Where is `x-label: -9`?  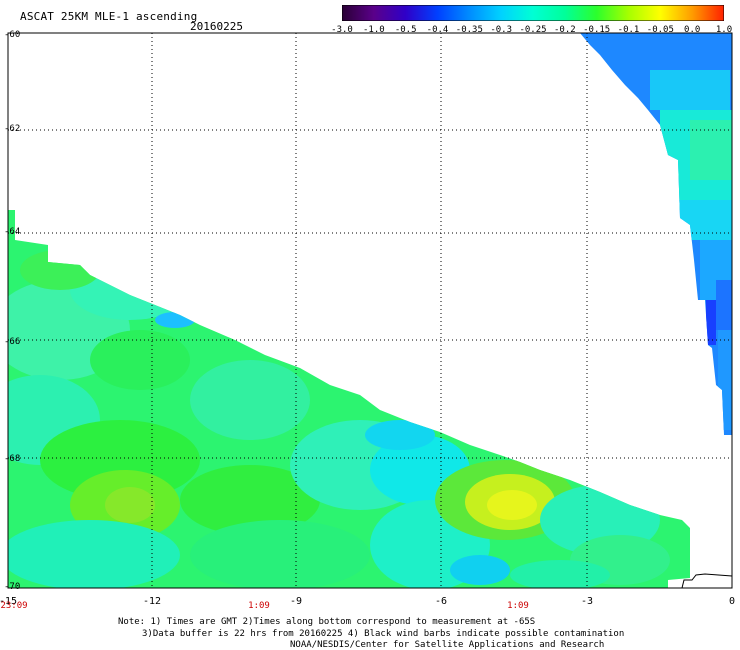 x-label: -9 is located at coordinates (296, 601).